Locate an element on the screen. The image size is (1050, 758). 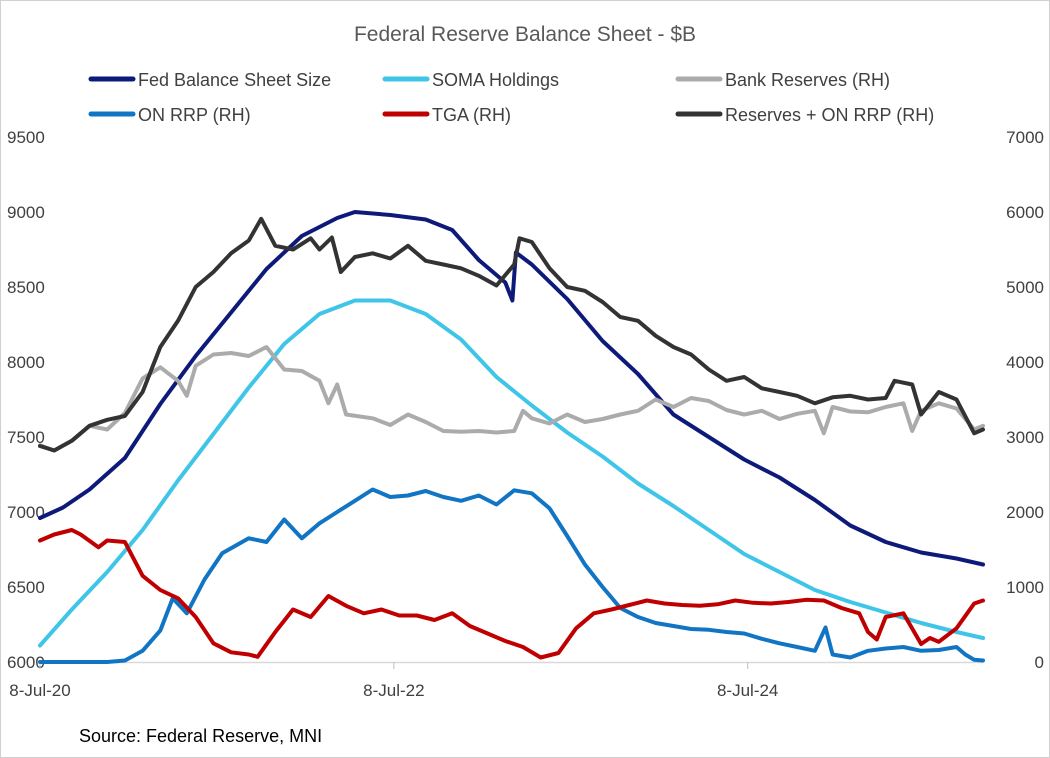
legend-label-soma-holdings: SOMA Holdings is located at coordinates (495, 80).